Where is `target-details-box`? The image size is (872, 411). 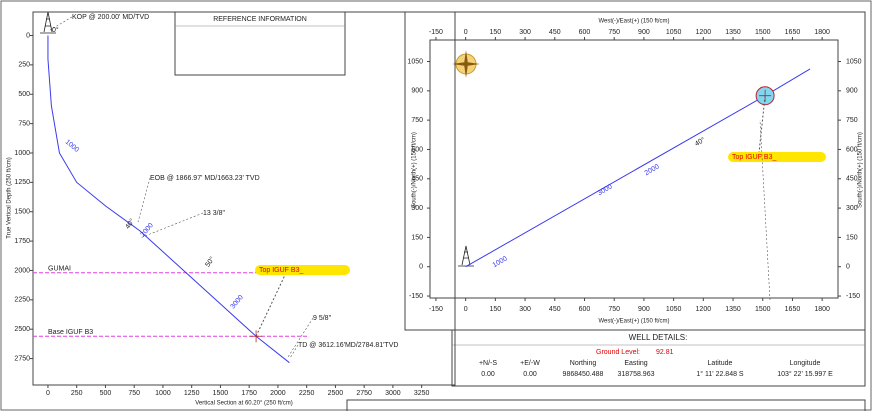
target-details-box is located at coordinates (606, 405).